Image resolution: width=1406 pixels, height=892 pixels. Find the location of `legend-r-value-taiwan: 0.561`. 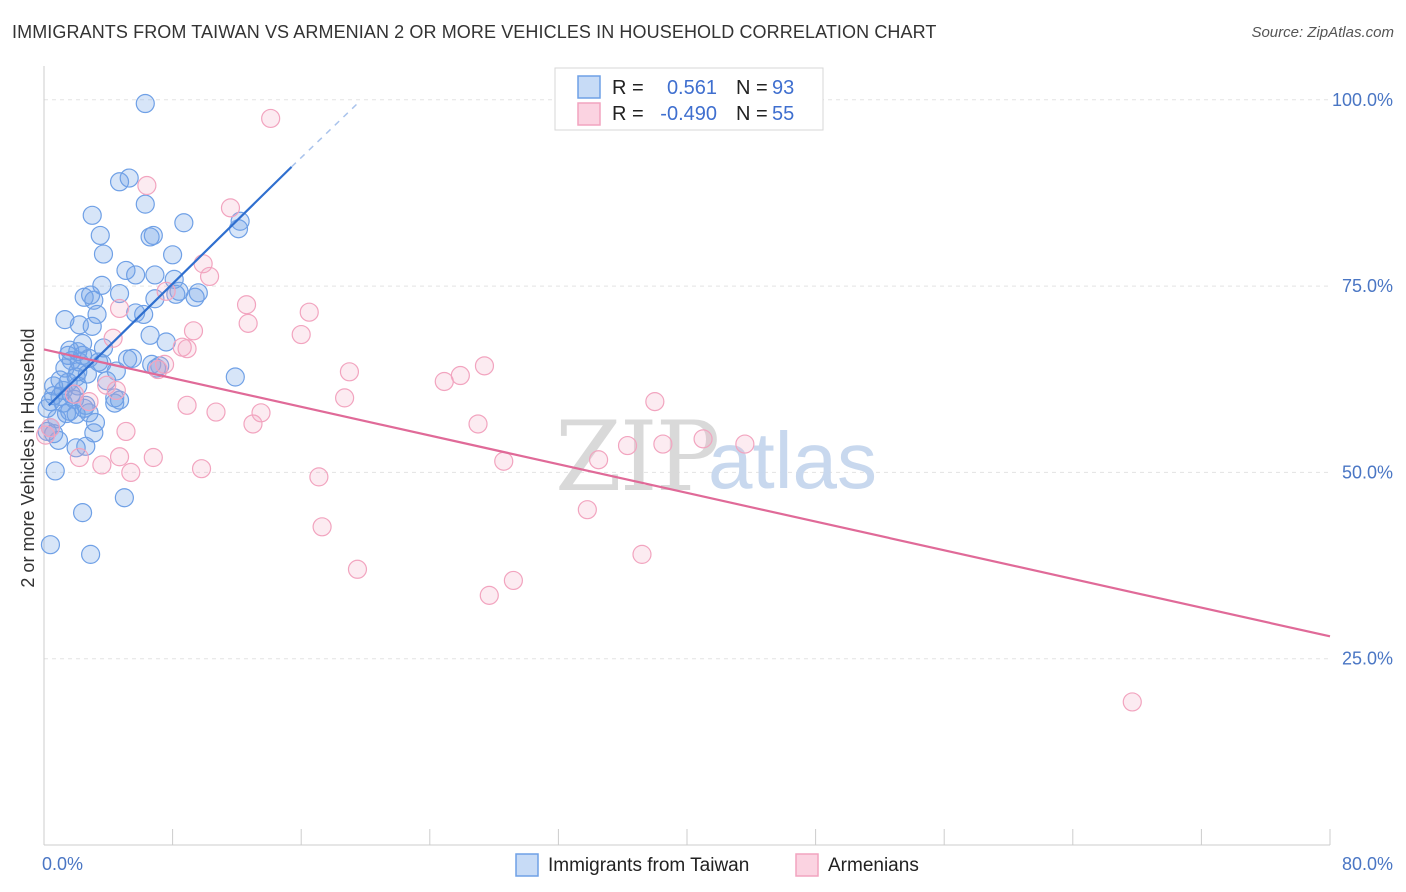

legend-r-value-taiwan: 0.561 is located at coordinates (692, 88).